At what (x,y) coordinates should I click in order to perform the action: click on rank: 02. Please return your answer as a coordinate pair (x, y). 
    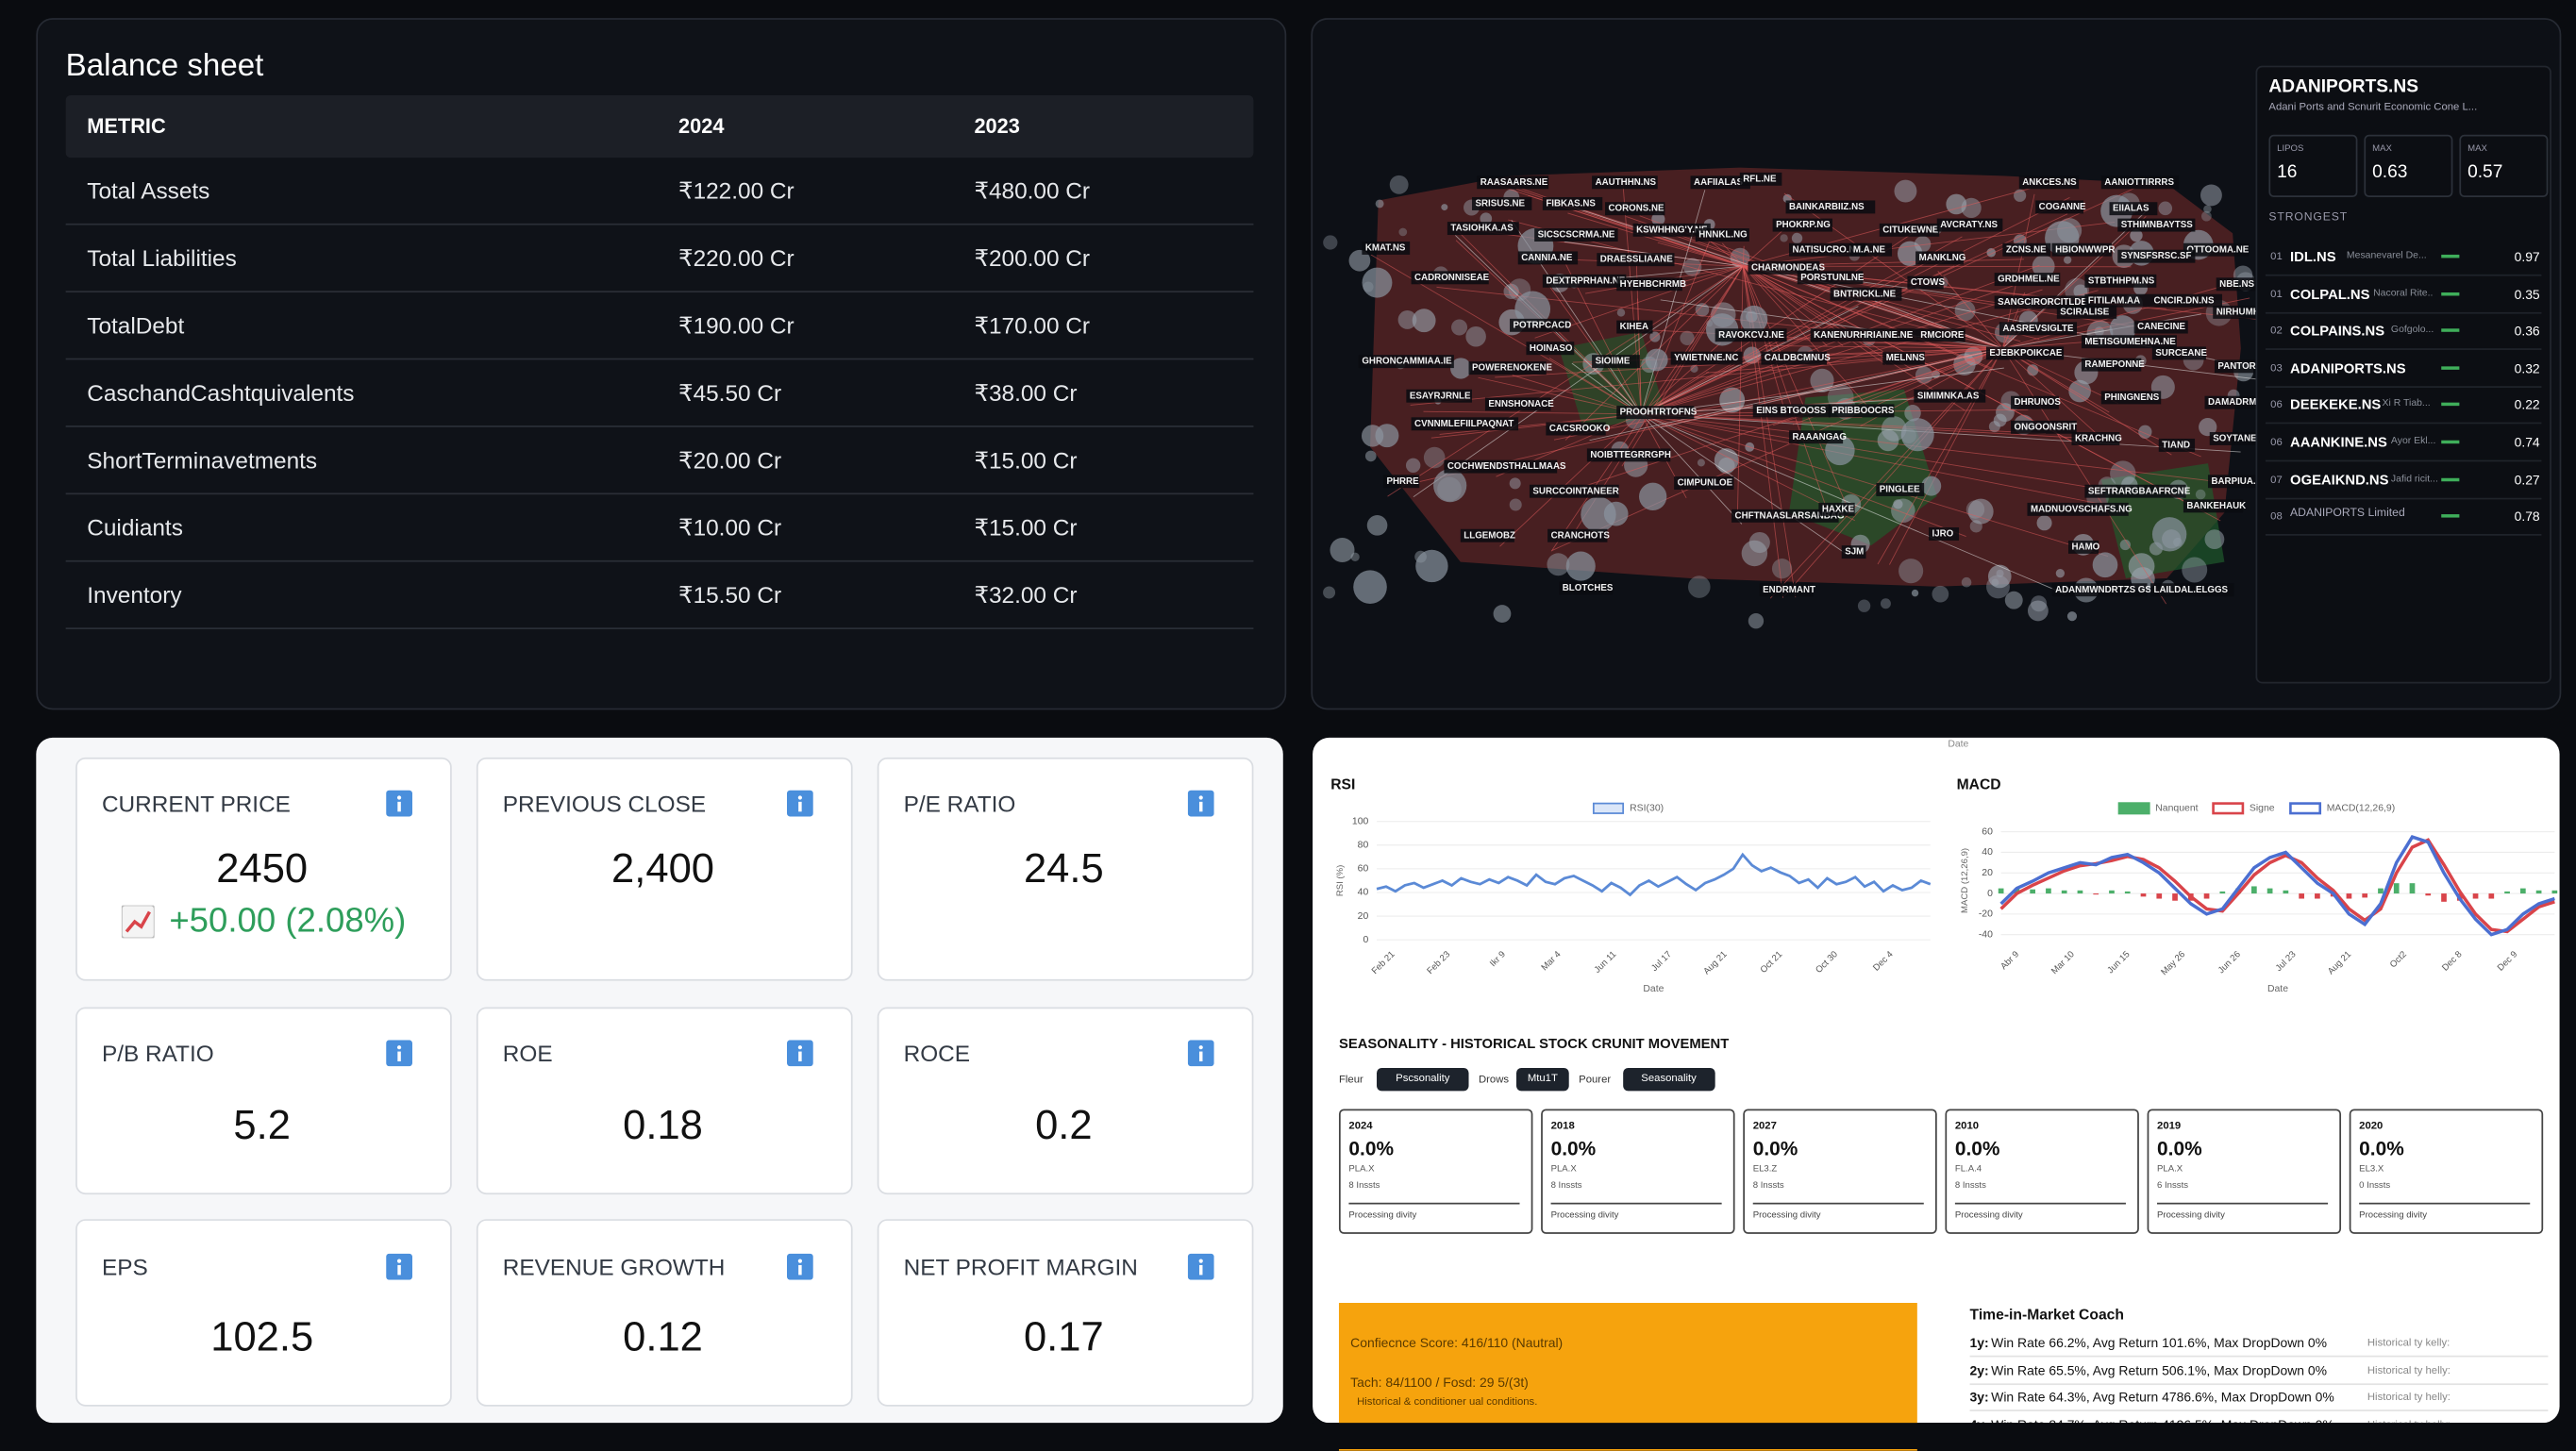
    Looking at the image, I should click on (2276, 331).